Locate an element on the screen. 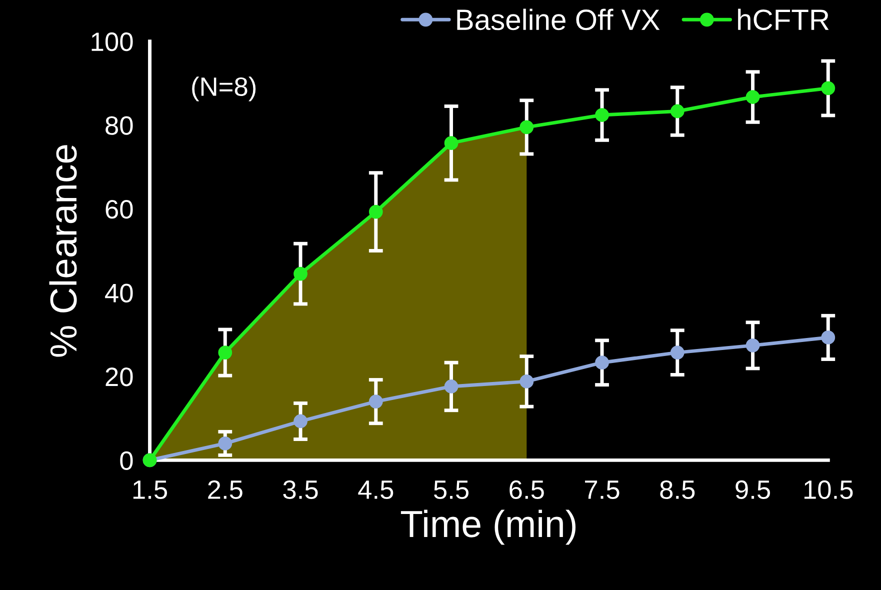 The image size is (881, 590). legend-label: Baseline Off VX is located at coordinates (558, 19).